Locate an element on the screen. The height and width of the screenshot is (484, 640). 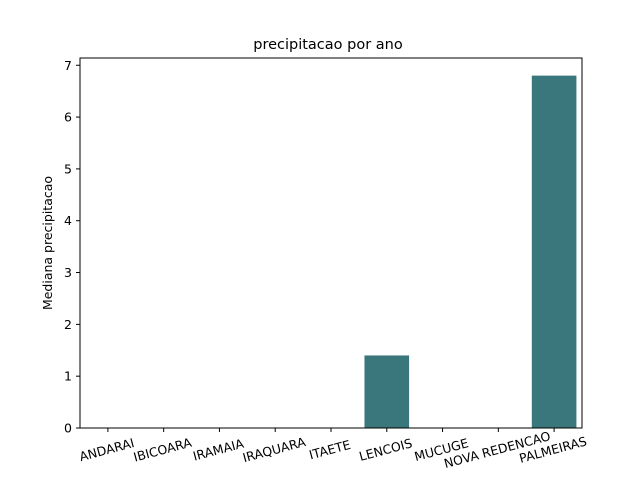
y-tick-label: 4 is located at coordinates (68, 220).